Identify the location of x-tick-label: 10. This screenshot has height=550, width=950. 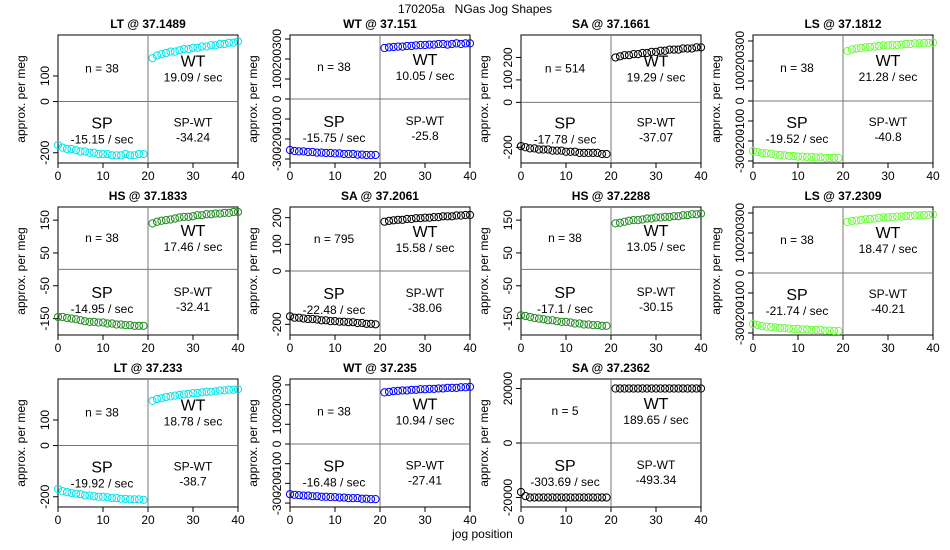
(566, 520).